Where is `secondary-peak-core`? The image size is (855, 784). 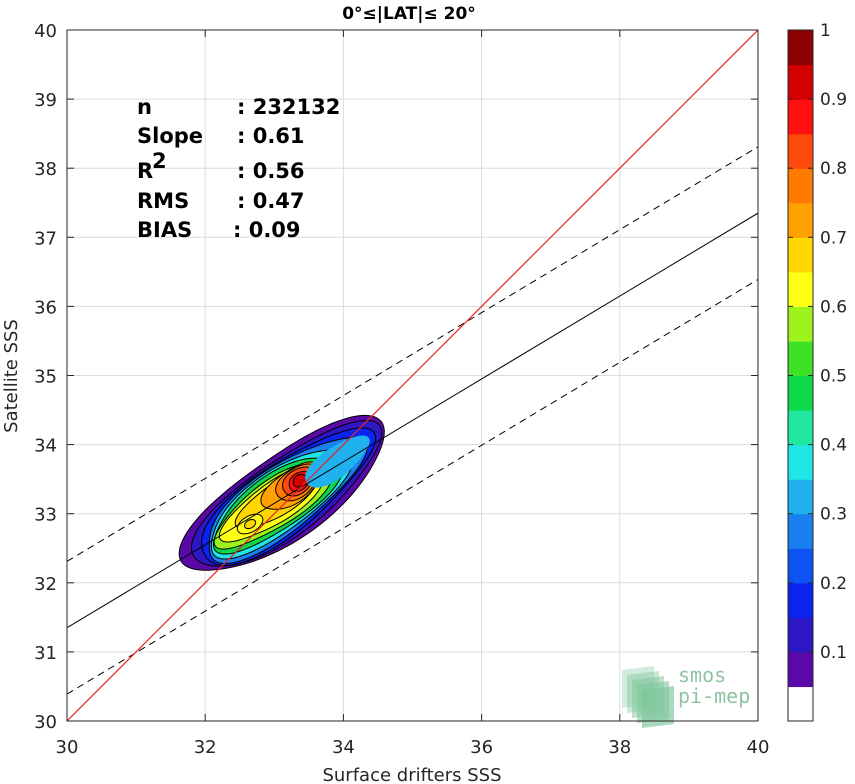 secondary-peak-core is located at coordinates (250, 524).